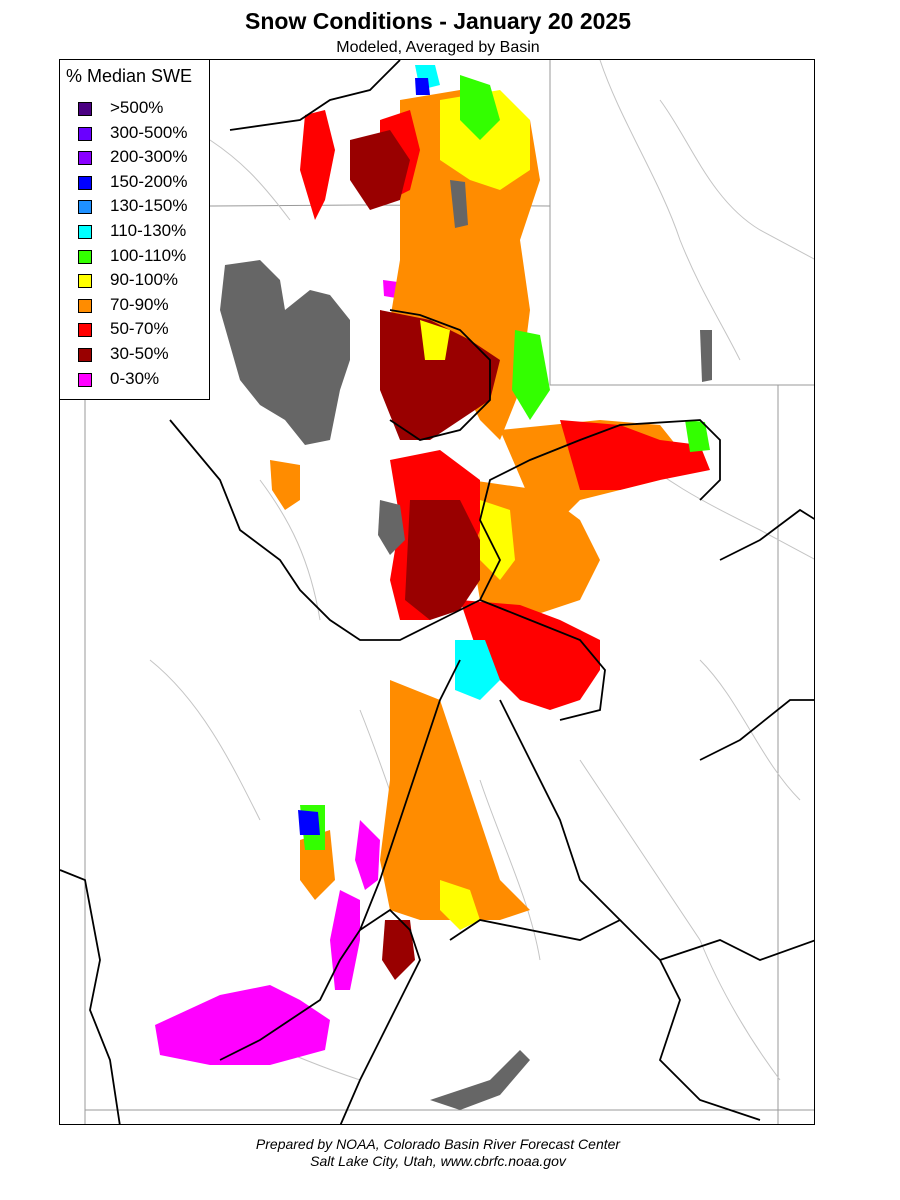  I want to click on legend-item: 150-200%, so click(143, 184).